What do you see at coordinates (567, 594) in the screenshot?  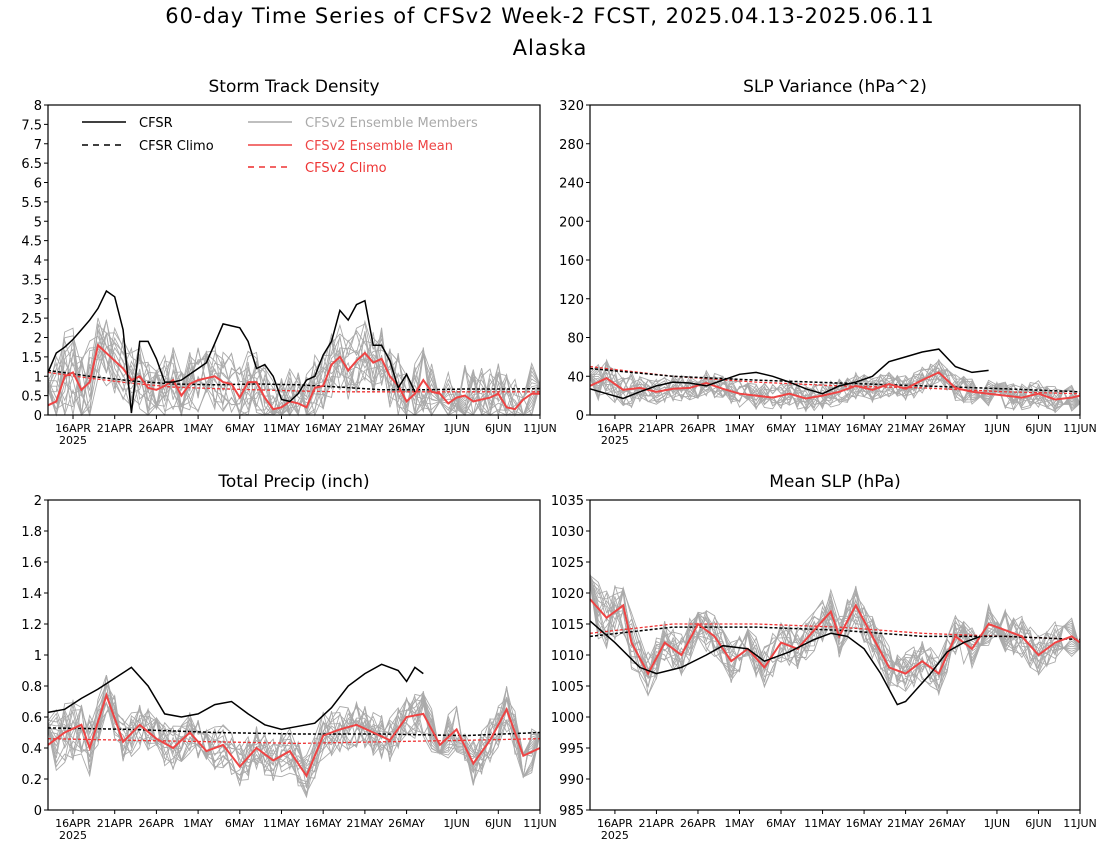 I see `y-tick-label: 1020` at bounding box center [567, 594].